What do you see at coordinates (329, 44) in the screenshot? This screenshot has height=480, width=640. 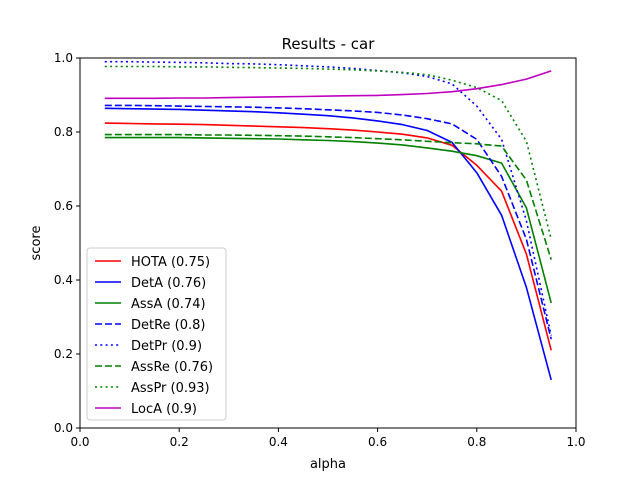 I see `chart-title: Results - car` at bounding box center [329, 44].